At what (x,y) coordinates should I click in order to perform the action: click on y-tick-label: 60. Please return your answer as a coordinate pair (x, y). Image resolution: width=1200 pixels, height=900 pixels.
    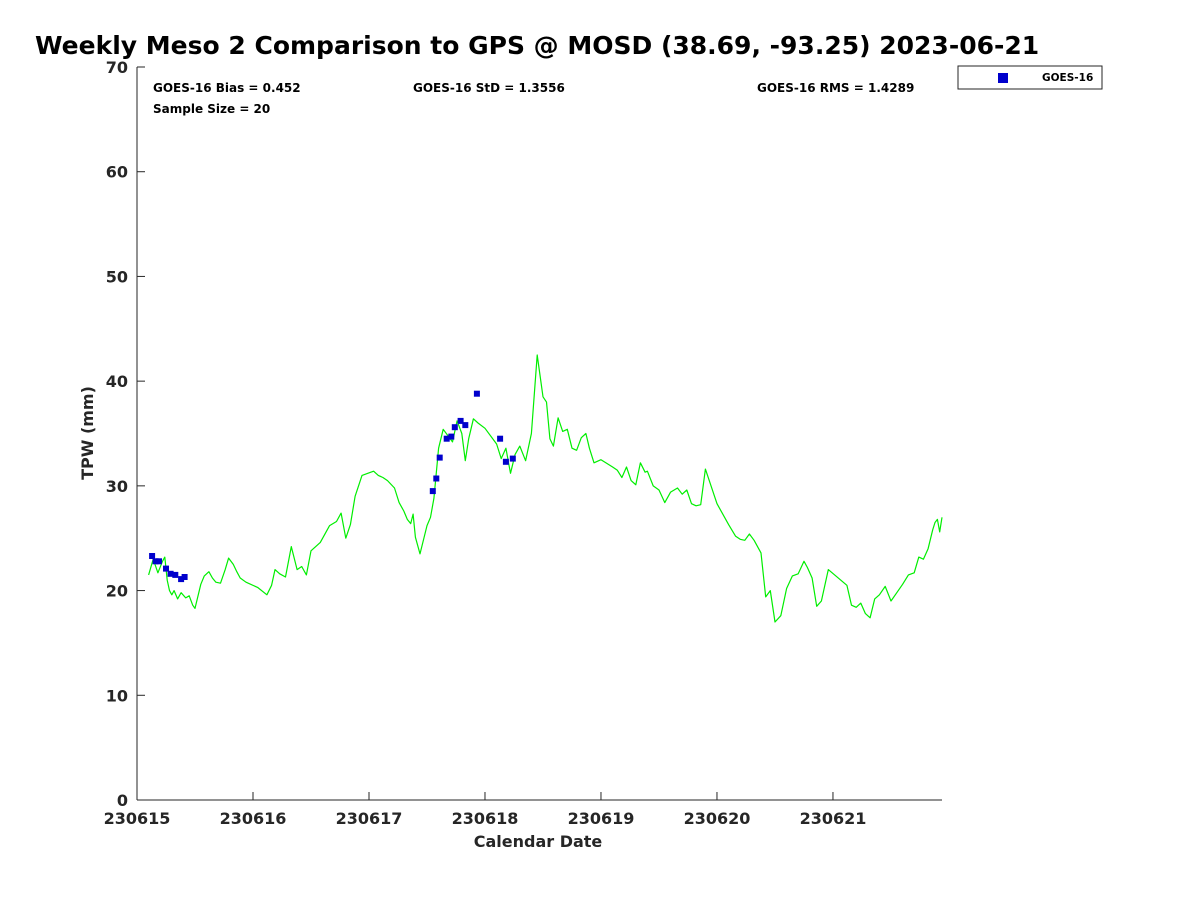
    Looking at the image, I should click on (117, 172).